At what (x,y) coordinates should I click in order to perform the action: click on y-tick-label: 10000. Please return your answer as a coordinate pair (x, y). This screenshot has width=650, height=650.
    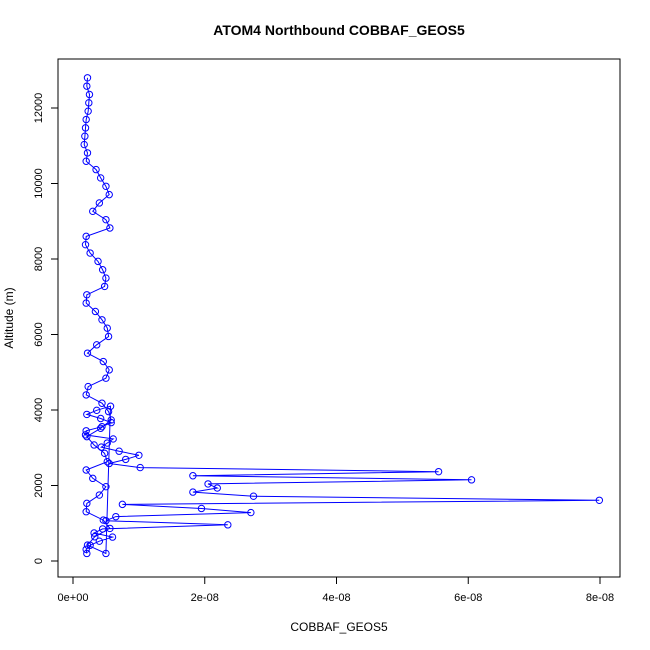
    Looking at the image, I should click on (39, 183).